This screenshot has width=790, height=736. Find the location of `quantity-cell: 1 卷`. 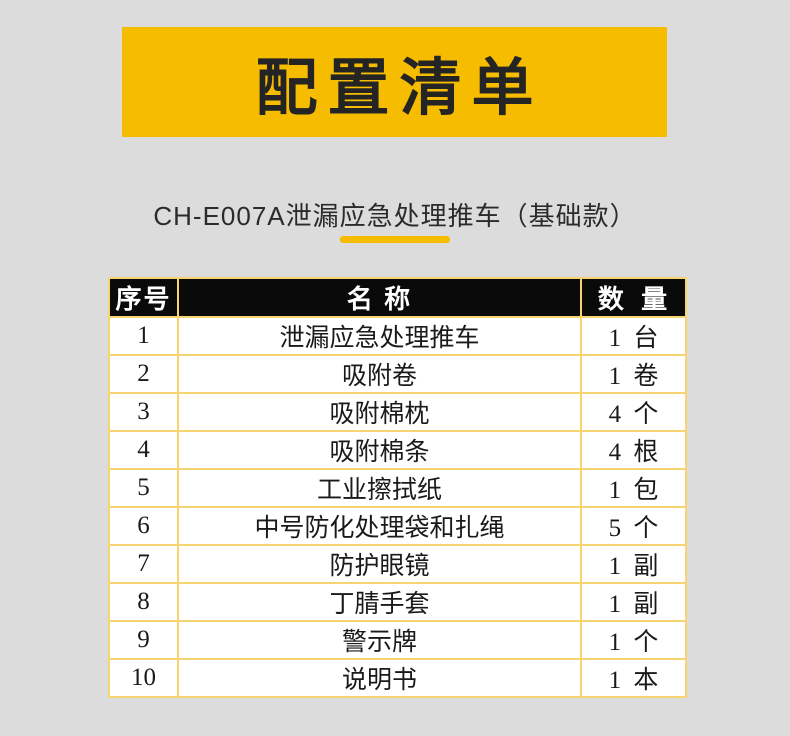

quantity-cell: 1 卷 is located at coordinates (633, 374).